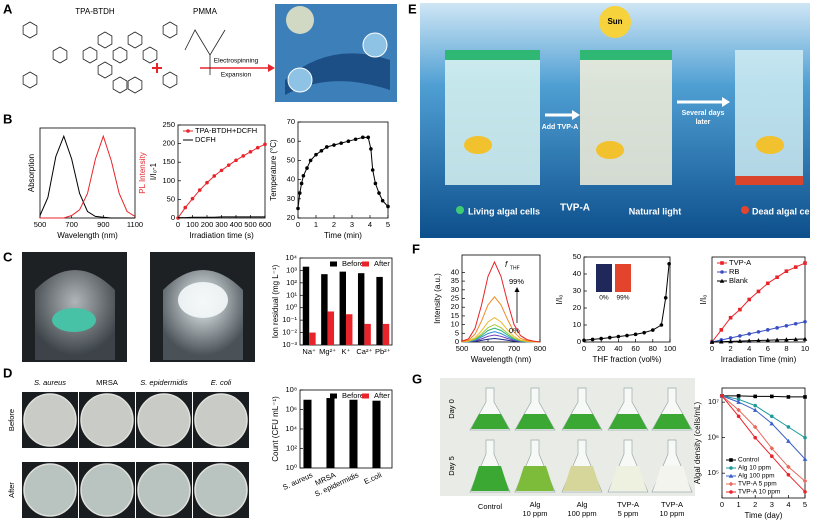  What do you see at coordinates (514, 348) in the screenshot?
I see `x-tick-label: 700` at bounding box center [514, 348].